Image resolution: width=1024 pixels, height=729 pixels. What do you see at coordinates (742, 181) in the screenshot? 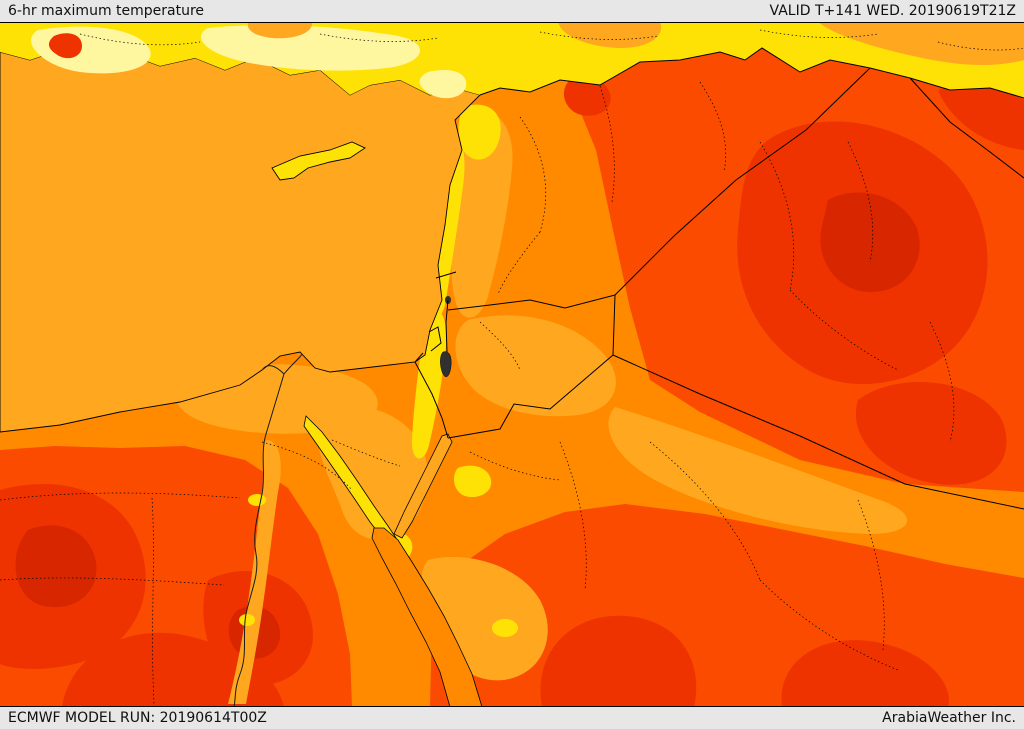
I see `syria-iraq-border` at bounding box center [742, 181].